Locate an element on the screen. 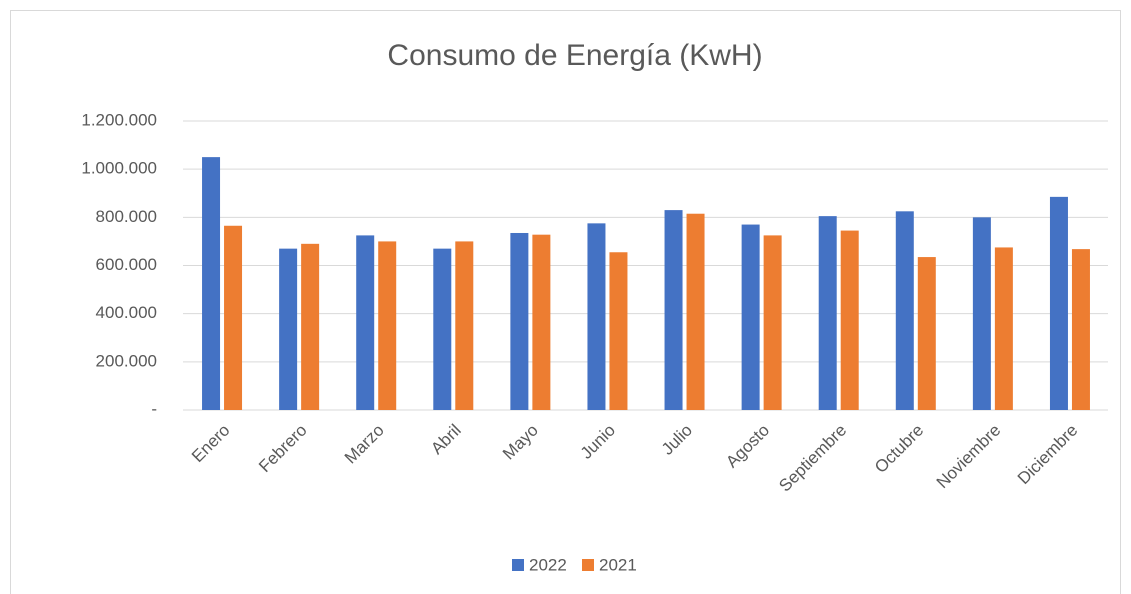 The height and width of the screenshot is (594, 1131). x-tick-label: Febrero is located at coordinates (283, 449).